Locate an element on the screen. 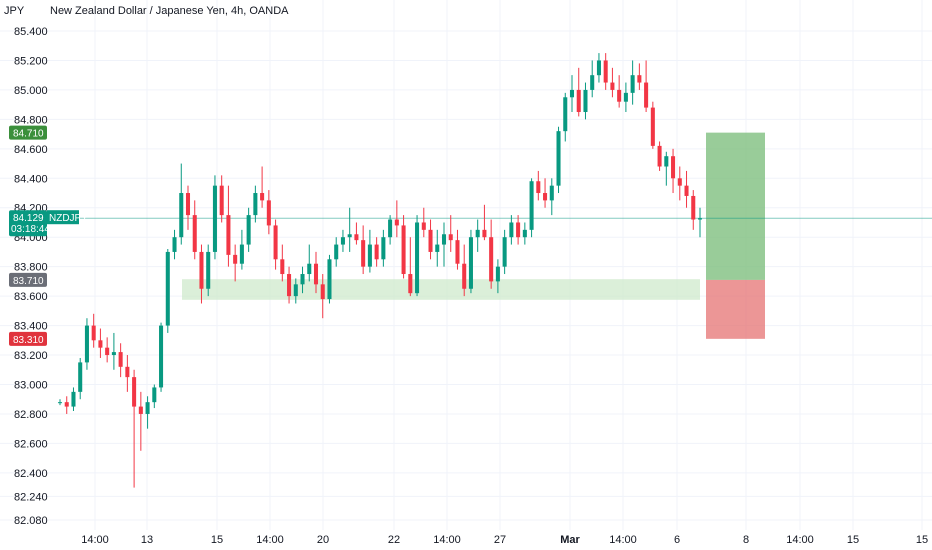  long-position-tool is located at coordinates (735, 235).